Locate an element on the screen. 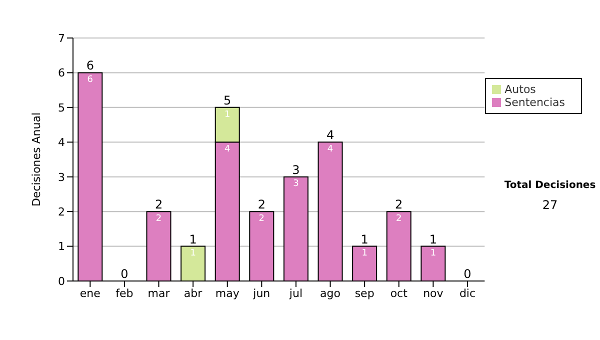 The height and width of the screenshot is (340, 600). y-tick-label: 3 is located at coordinates (61, 177).